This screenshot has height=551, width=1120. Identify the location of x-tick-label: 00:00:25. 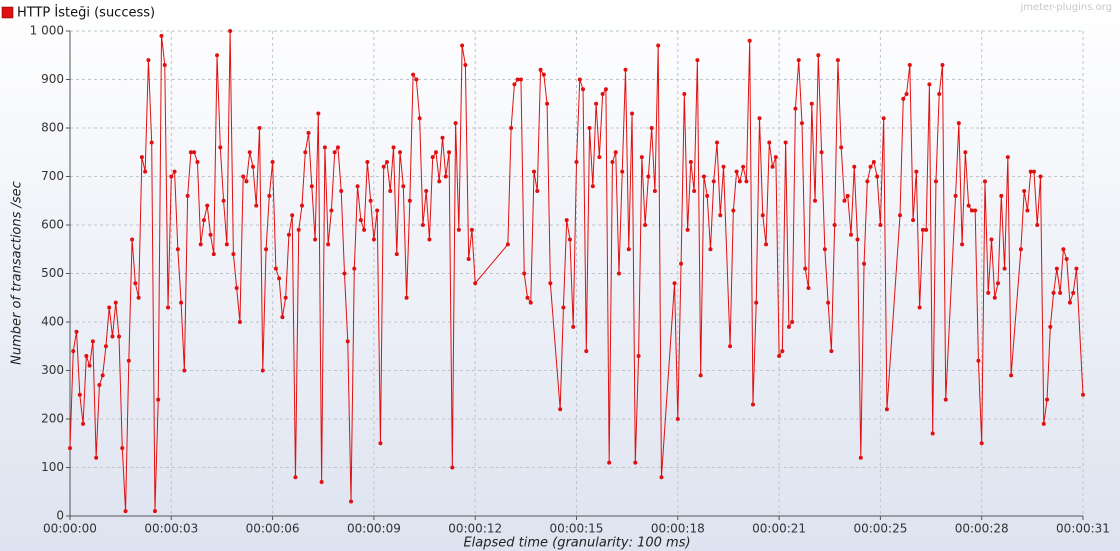
(880, 529).